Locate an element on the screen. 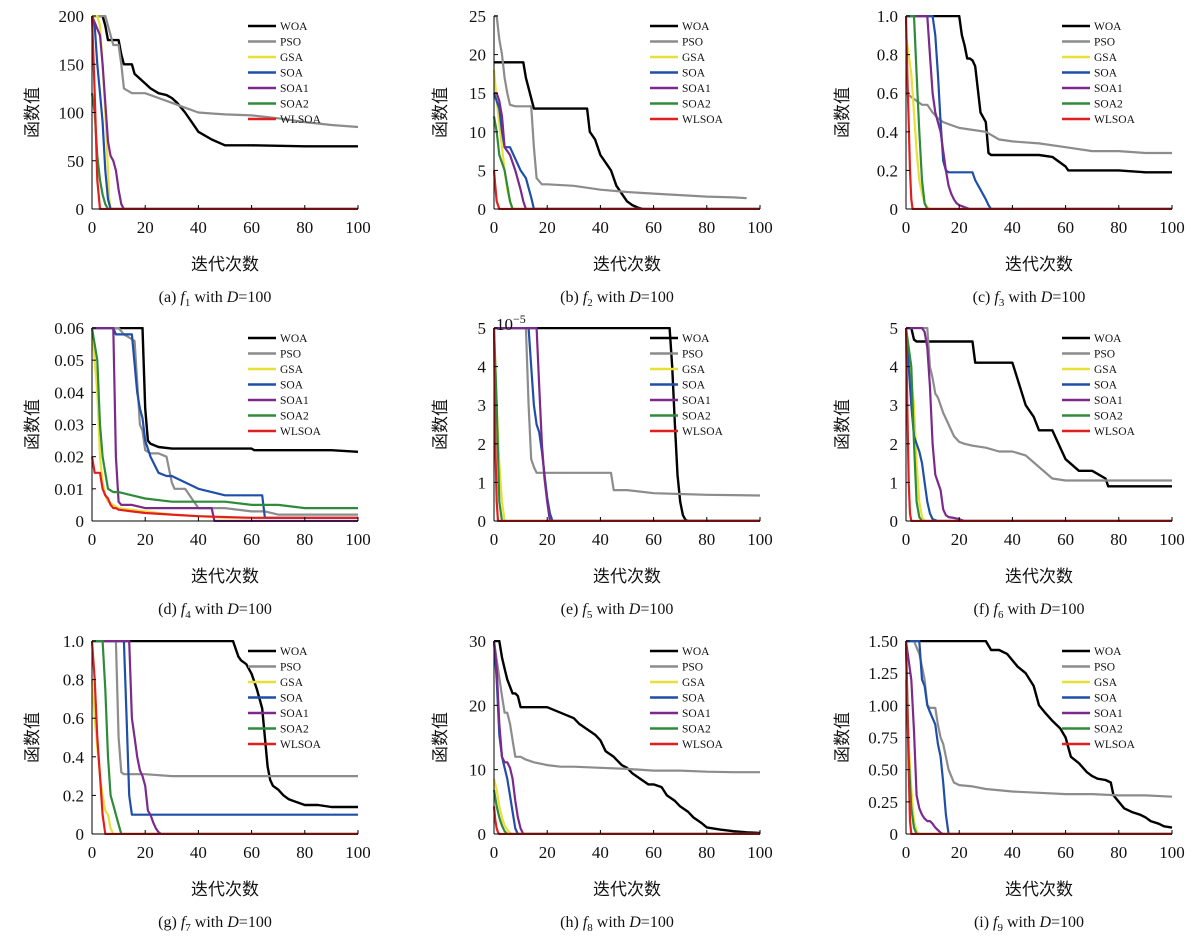 The image size is (1192, 946). y-tick-label: 2 is located at coordinates (482, 444).